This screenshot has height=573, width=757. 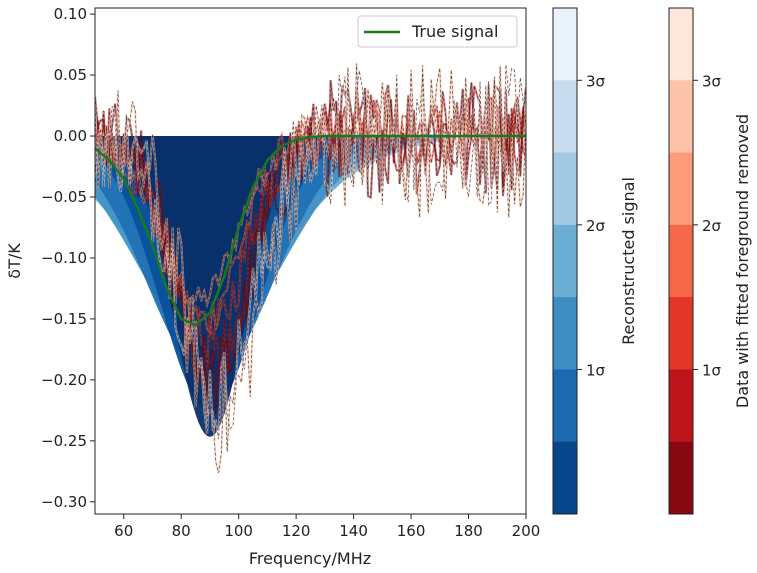 What do you see at coordinates (64, 197) in the screenshot?
I see `y-tick-label: −0.05` at bounding box center [64, 197].